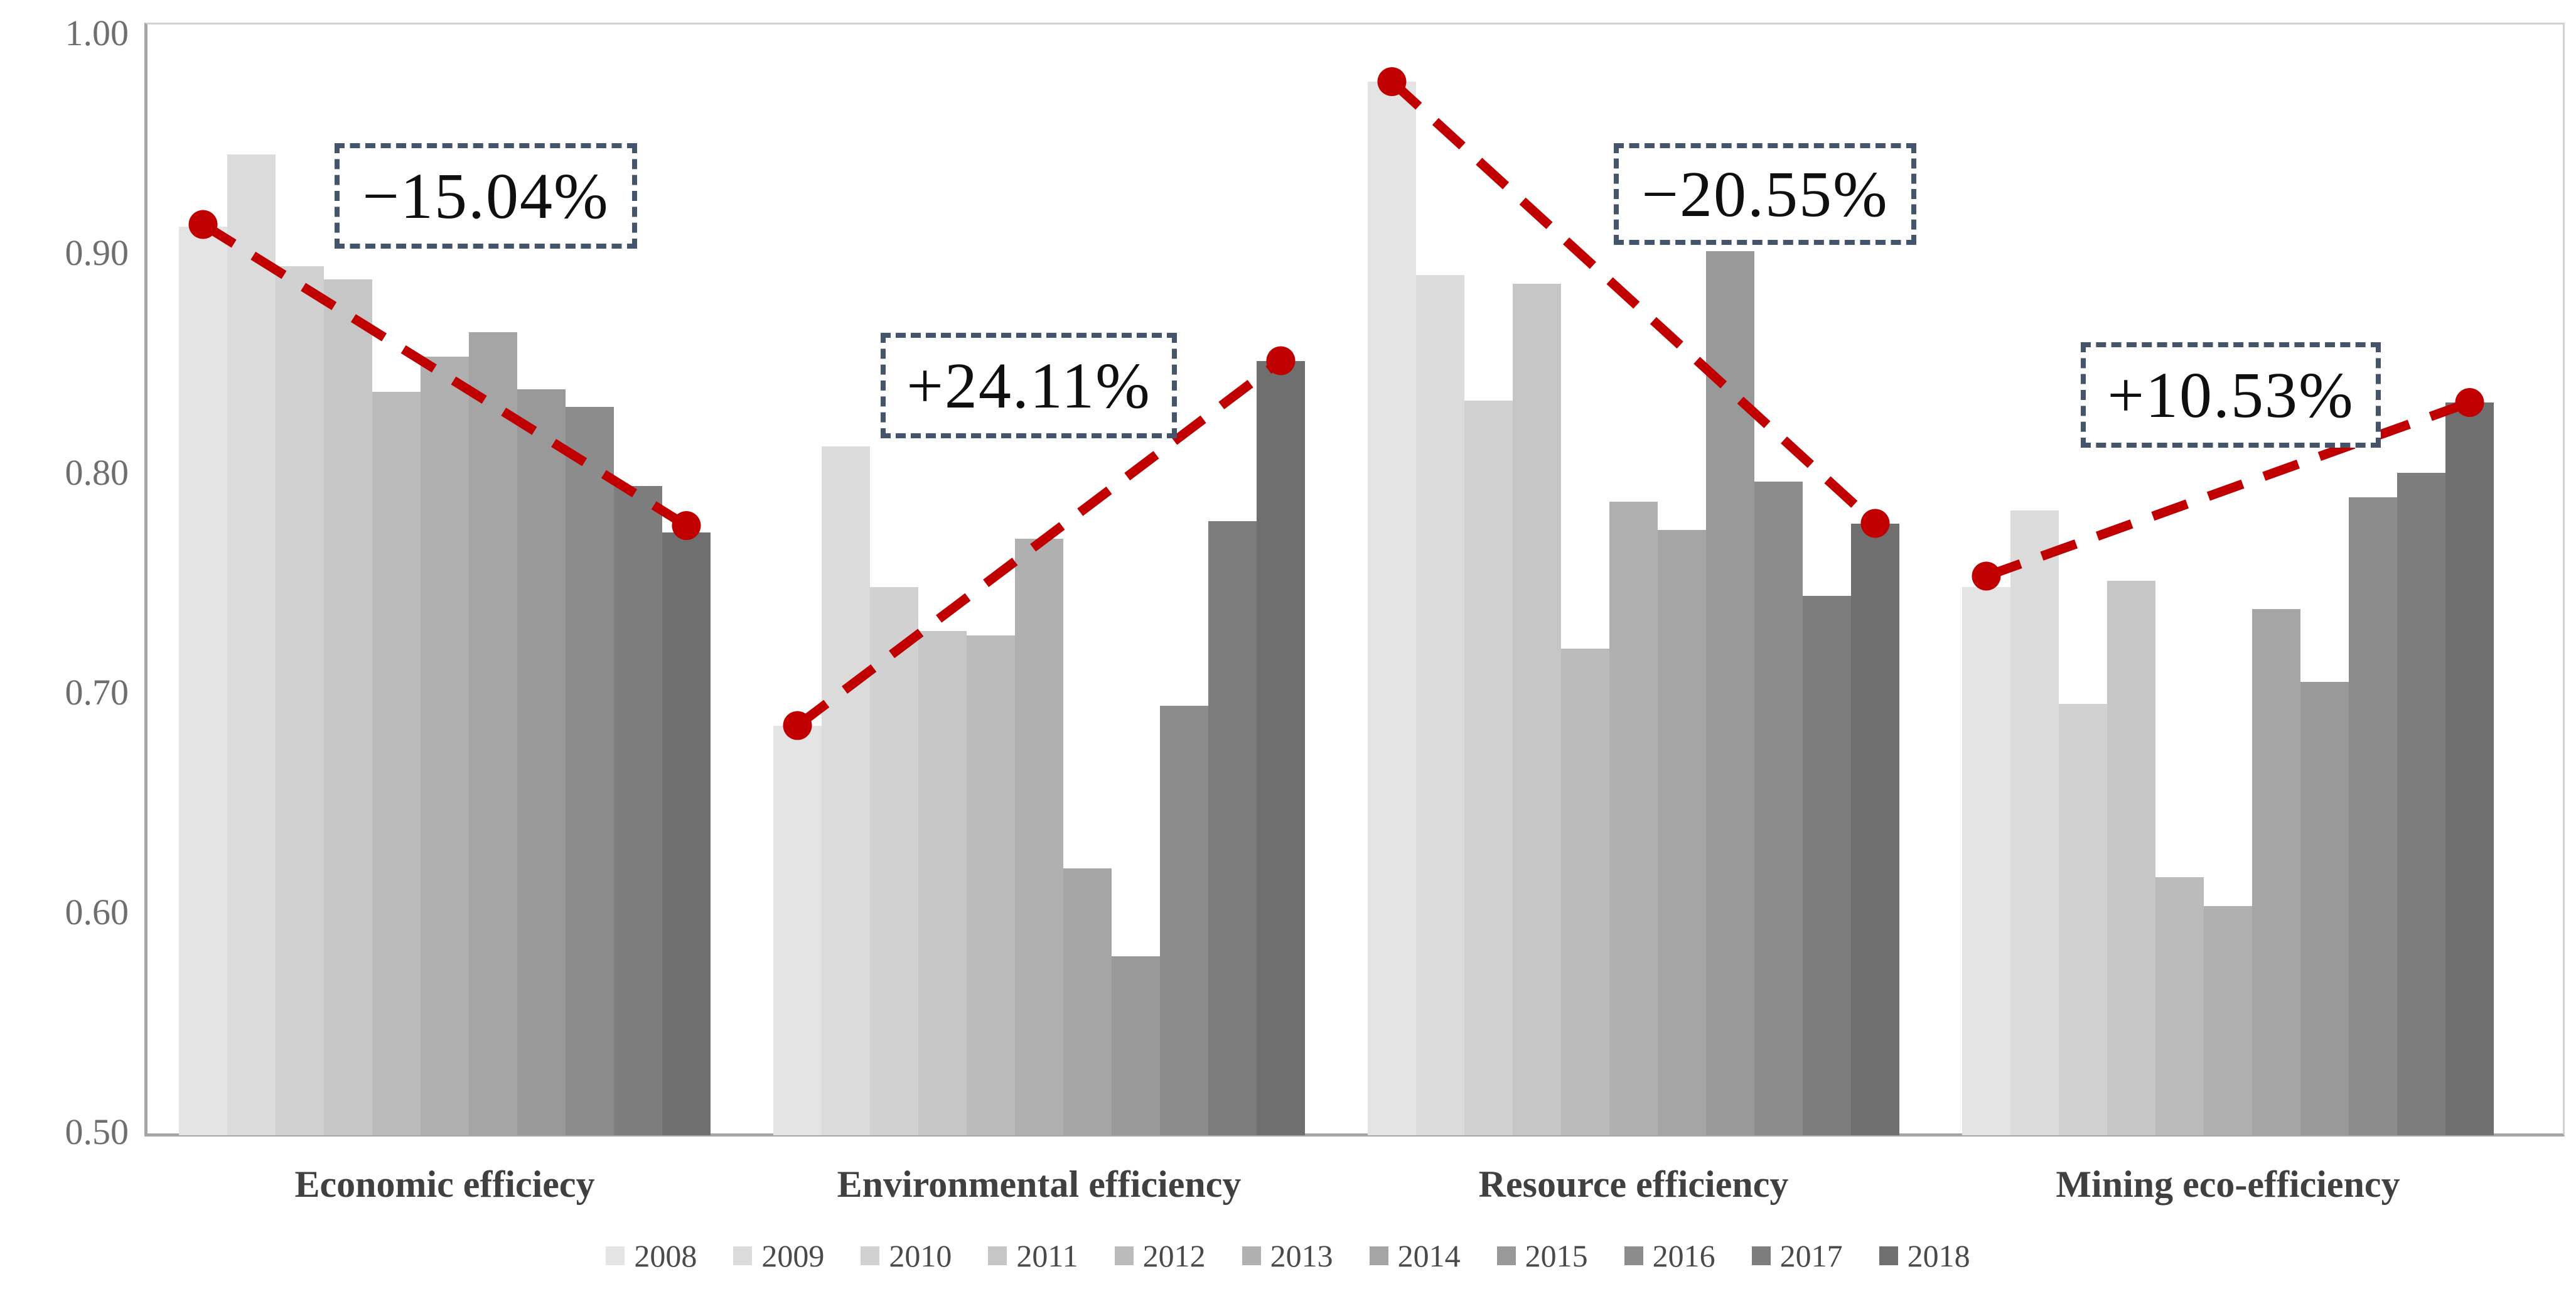 Image resolution: width=2576 pixels, height=1296 pixels. Describe the element at coordinates (1765, 194) in the screenshot. I see `percent-change-annotation: −20.55%` at that location.